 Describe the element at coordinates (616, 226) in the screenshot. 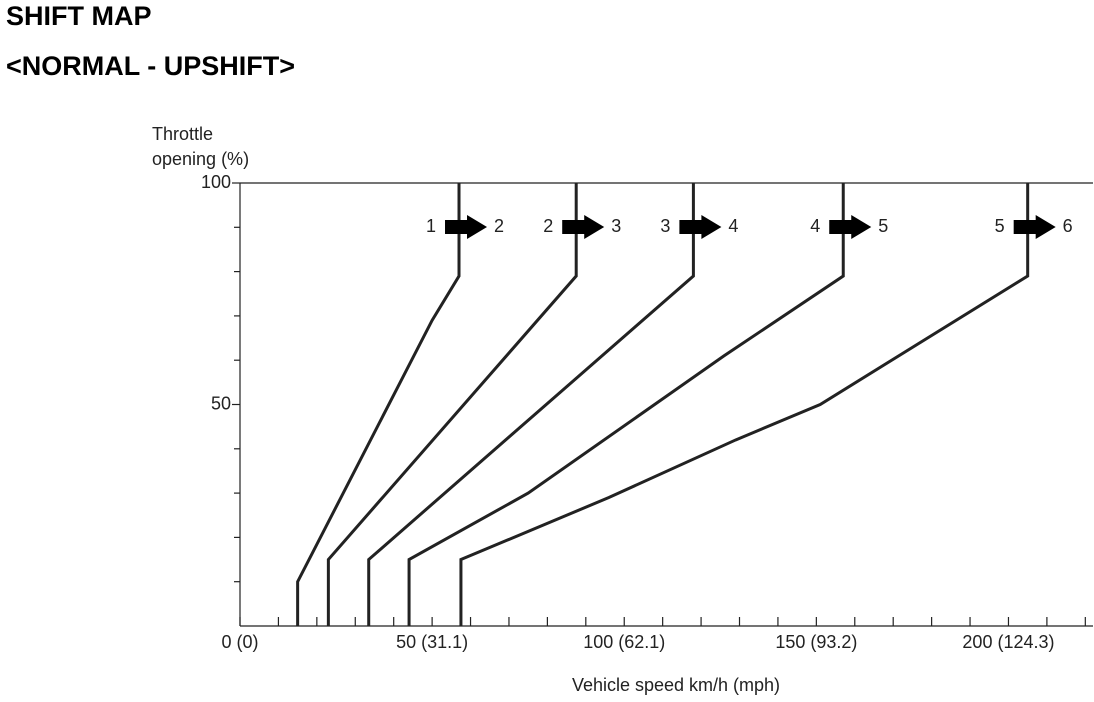

I see `shift-to-label: 3` at that location.